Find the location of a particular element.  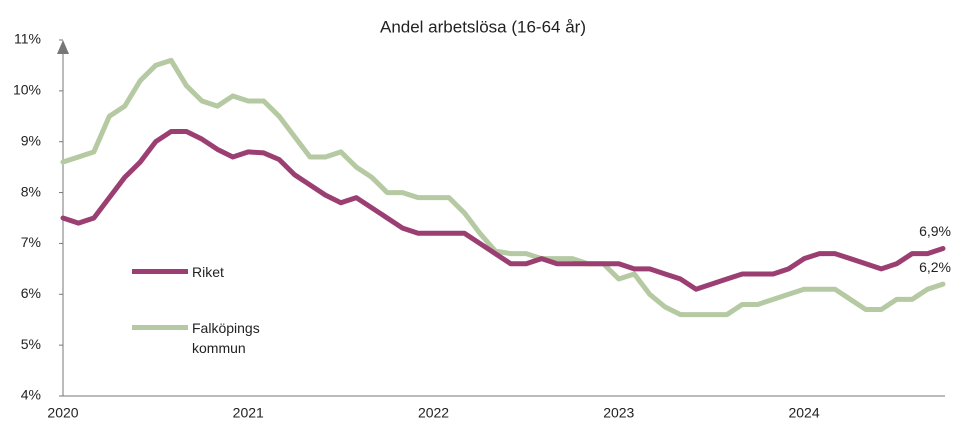

data-label: 6,2% is located at coordinates (935, 267).